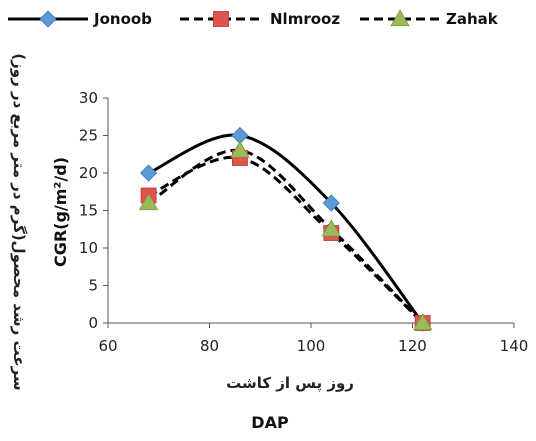  Describe the element at coordinates (270, 422) in the screenshot. I see `x-axis-title: DAP` at that location.